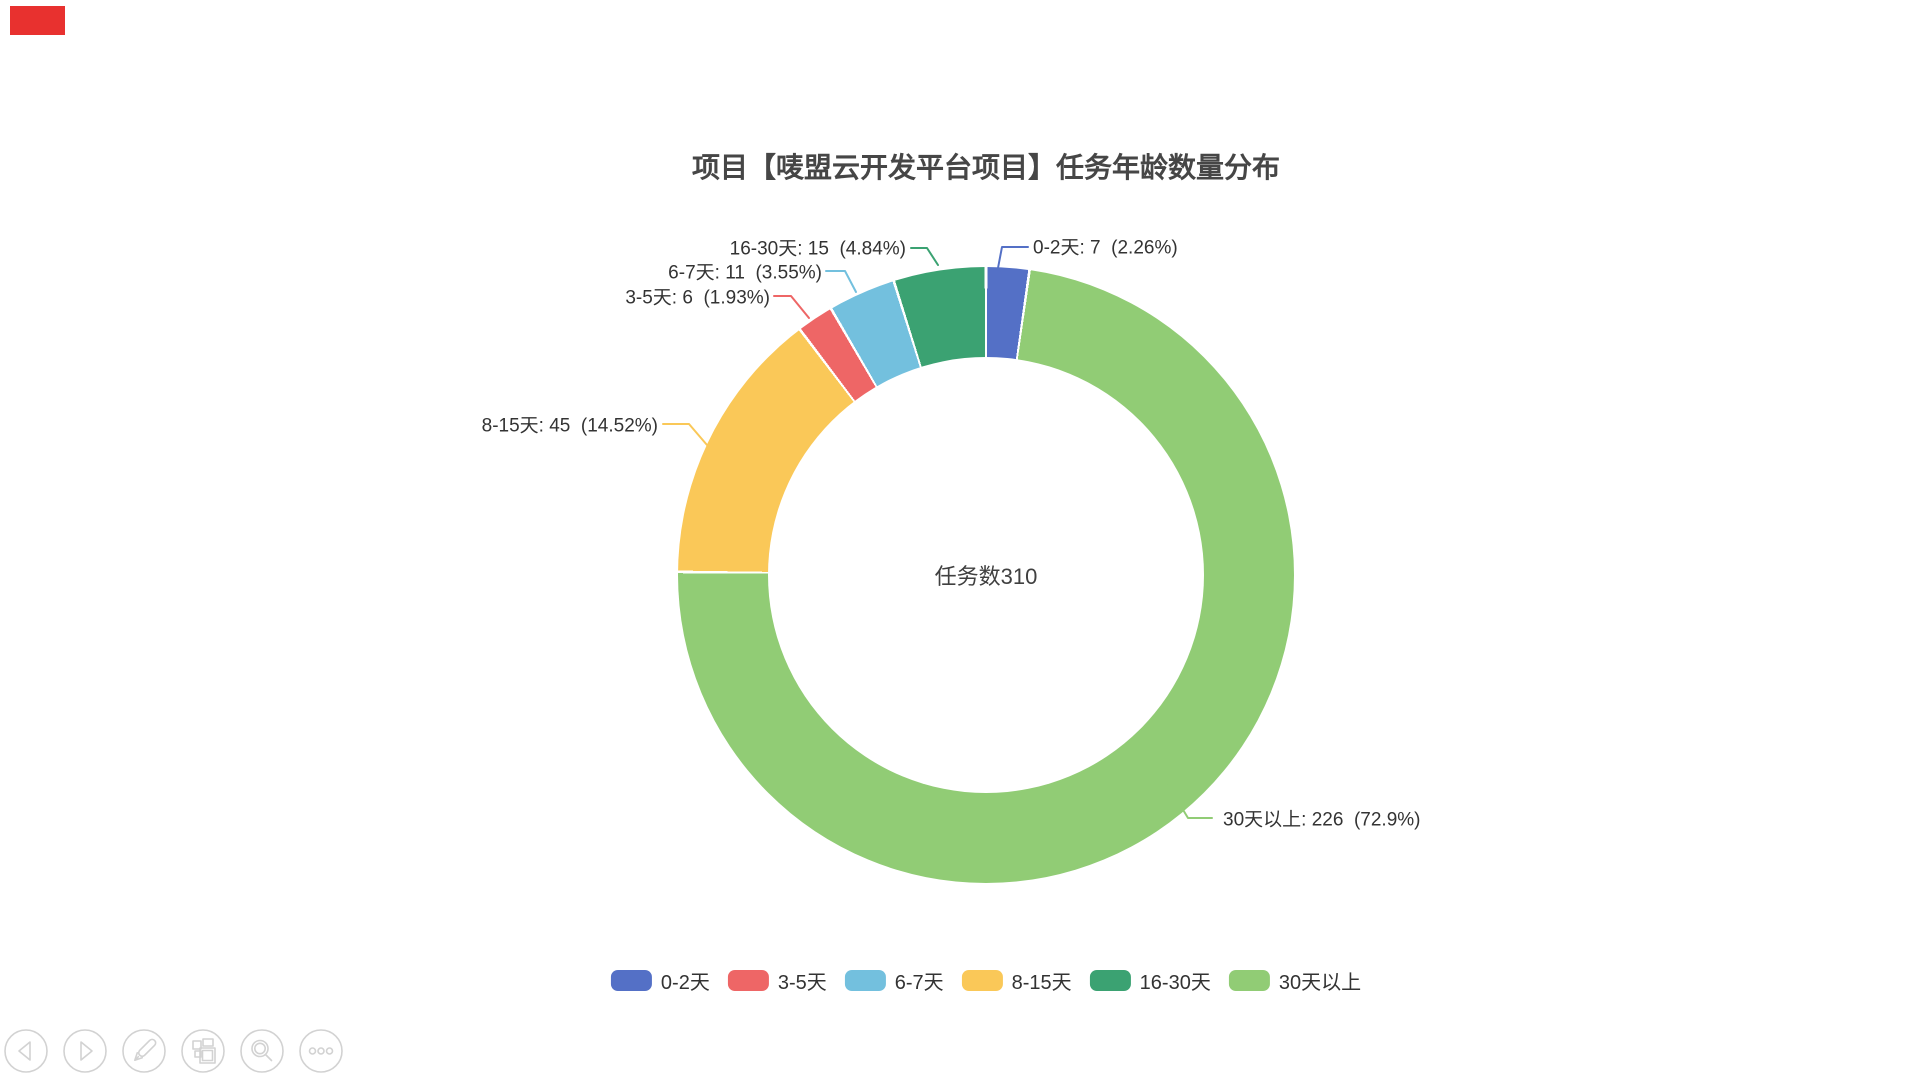  I want to click on pen-edit-icon, so click(144, 1051).